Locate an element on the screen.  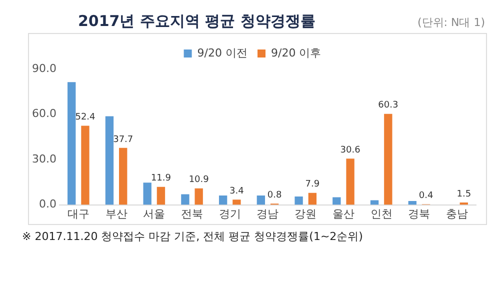
data-label: 30.6 is located at coordinates (350, 150).